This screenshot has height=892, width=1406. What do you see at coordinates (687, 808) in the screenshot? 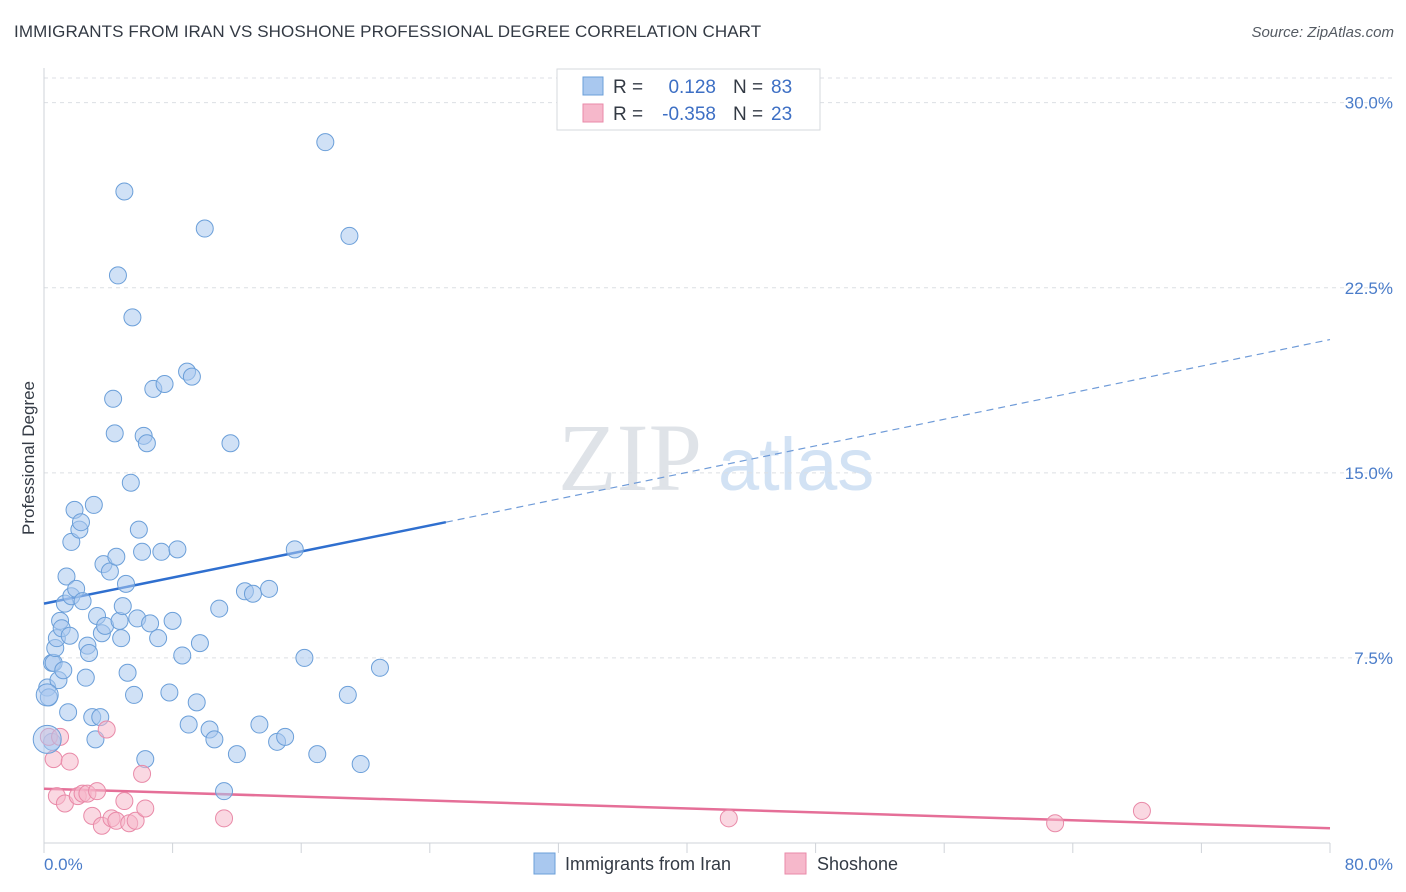
I see `trend-line-shoshone` at bounding box center [687, 808].